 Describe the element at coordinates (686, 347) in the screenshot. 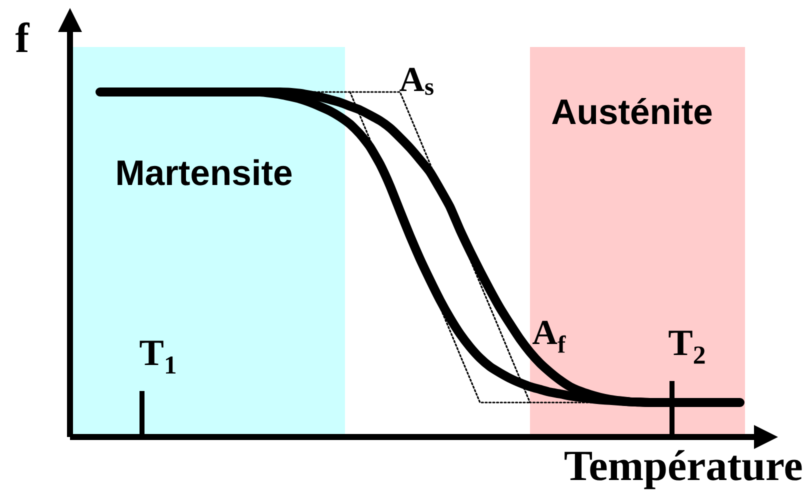

I see `annotation: T$_{2}$` at that location.